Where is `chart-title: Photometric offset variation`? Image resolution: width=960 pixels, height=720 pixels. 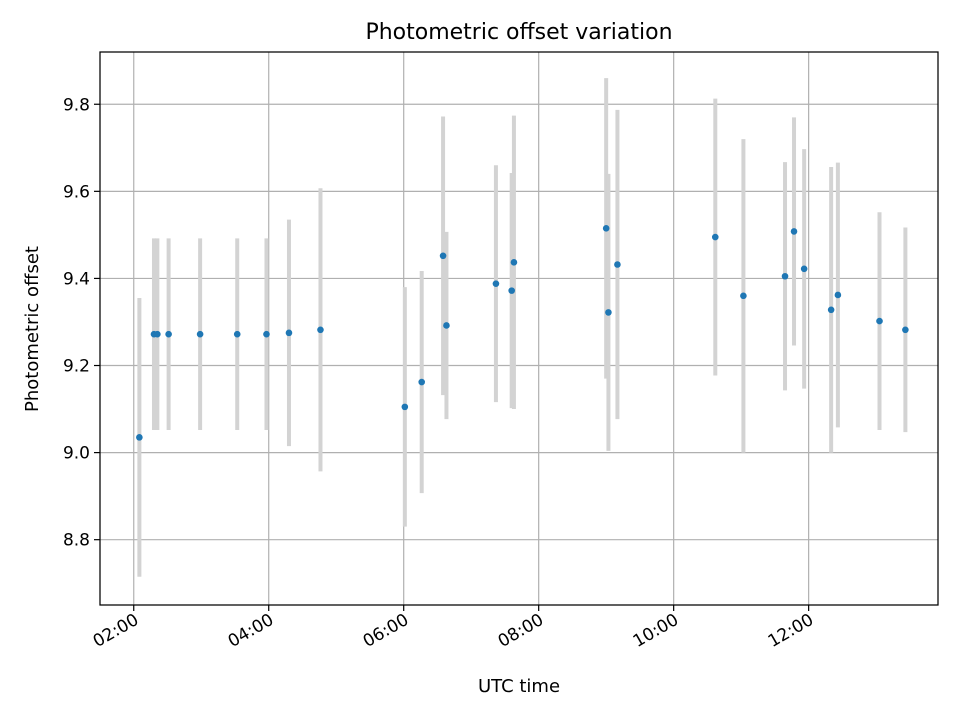
chart-title: Photometric offset variation is located at coordinates (518, 32).